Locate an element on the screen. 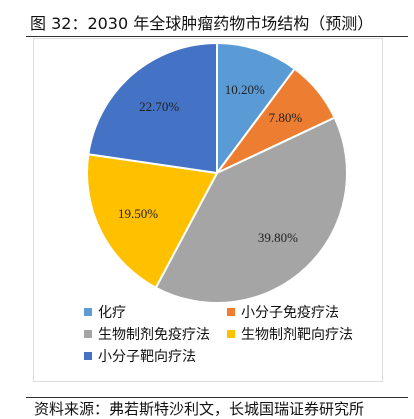 This screenshot has width=414, height=419. legend-label: 小分子免疫疗法 is located at coordinates (290, 313).